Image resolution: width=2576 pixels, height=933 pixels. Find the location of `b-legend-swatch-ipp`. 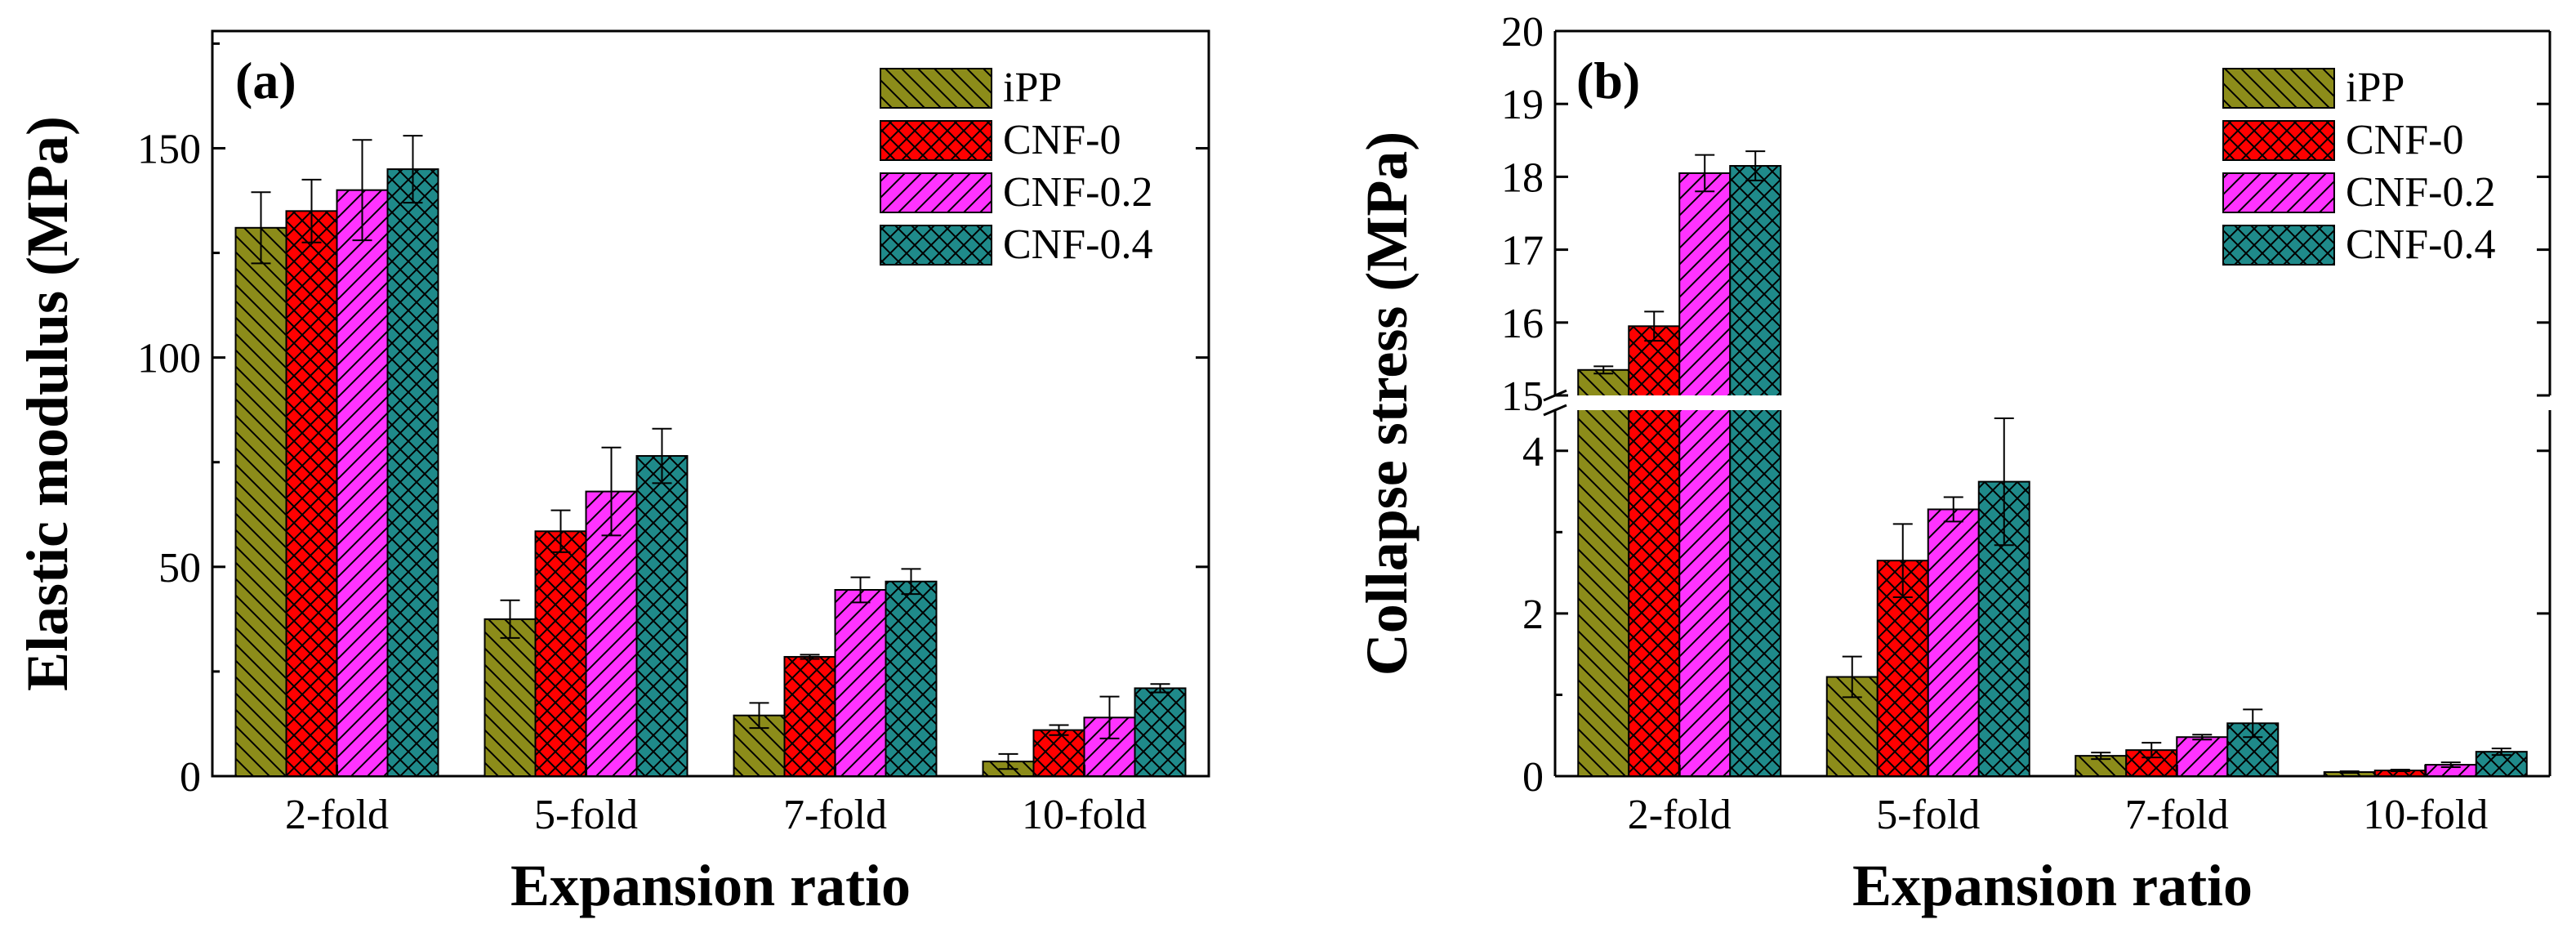

b-legend-swatch-ipp is located at coordinates (2278, 88).